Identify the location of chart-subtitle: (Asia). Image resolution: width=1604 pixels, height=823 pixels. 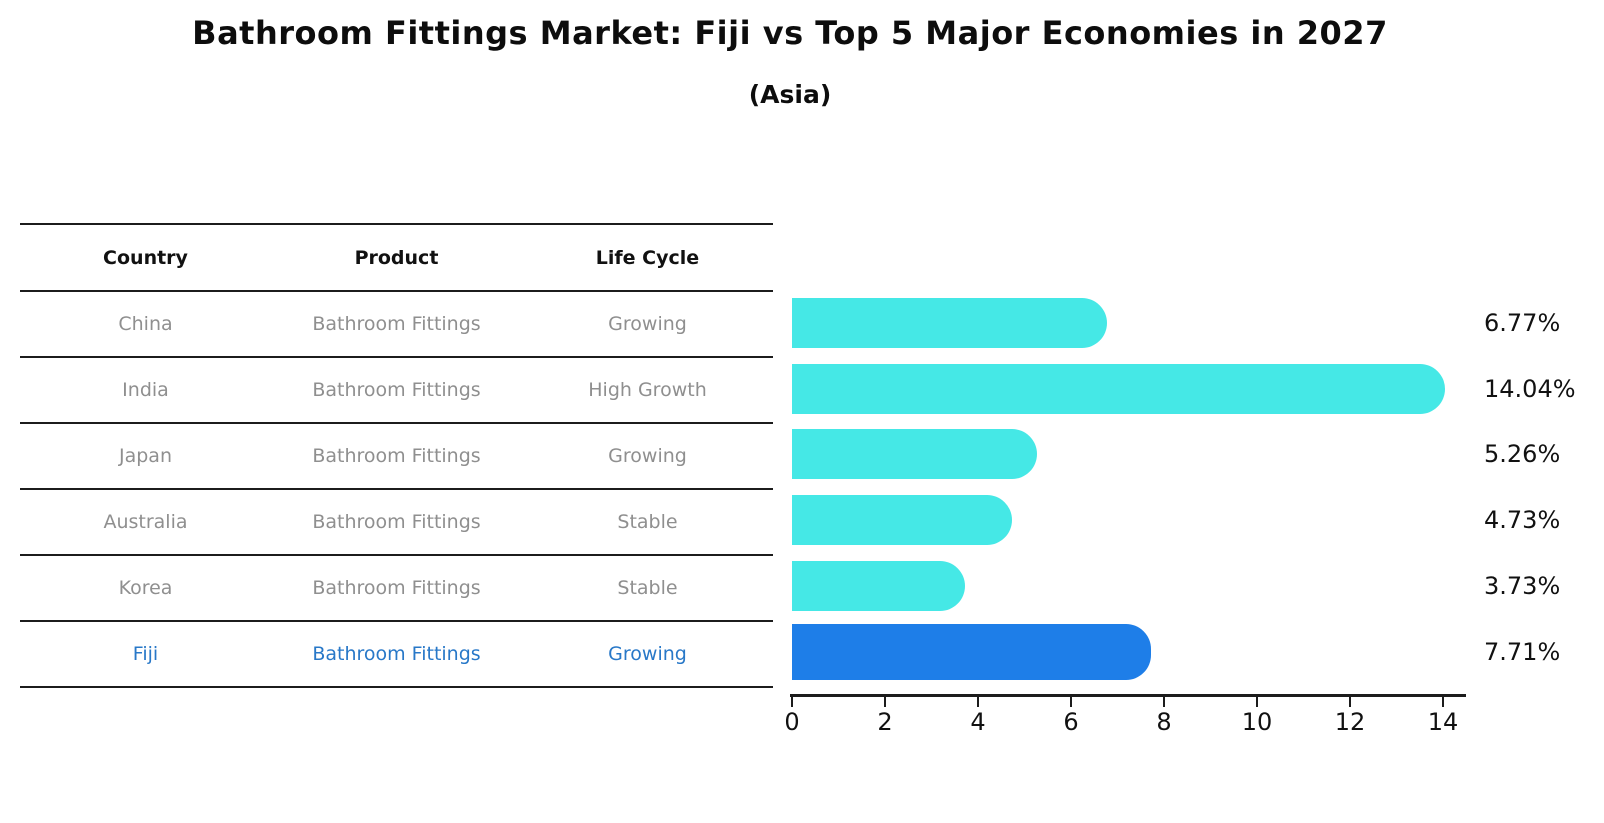
(790, 94).